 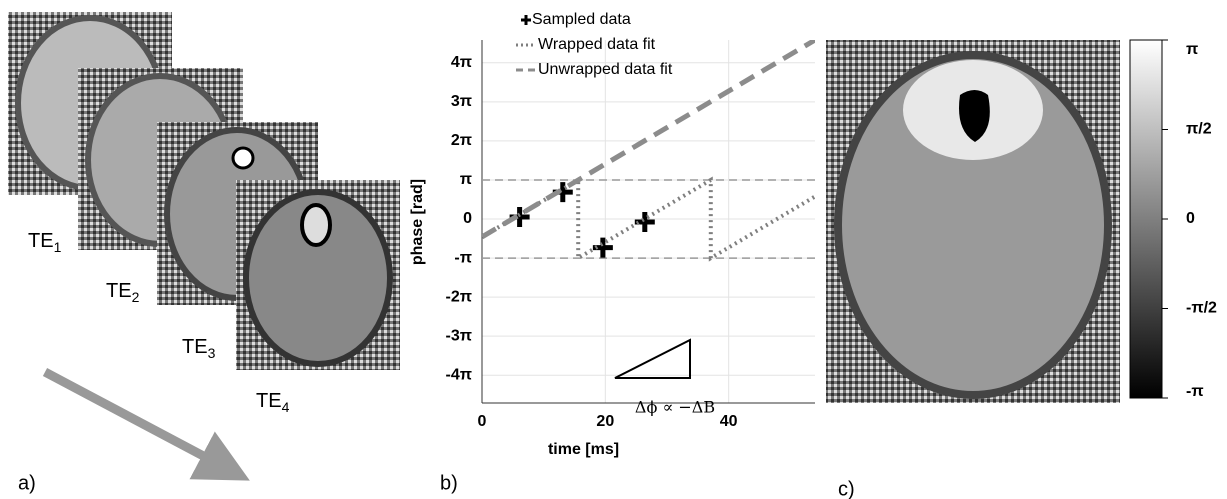 What do you see at coordinates (286, 407) in the screenshot?
I see `echo-sub: 4` at bounding box center [286, 407].